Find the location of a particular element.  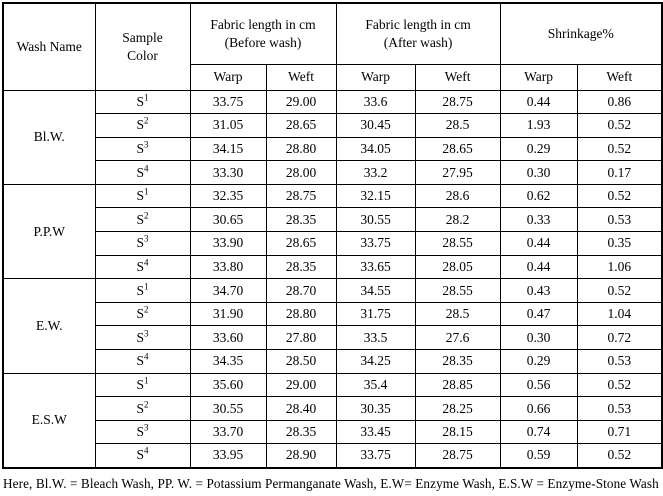

before-warp-cell: 33.60 is located at coordinates (228, 338).